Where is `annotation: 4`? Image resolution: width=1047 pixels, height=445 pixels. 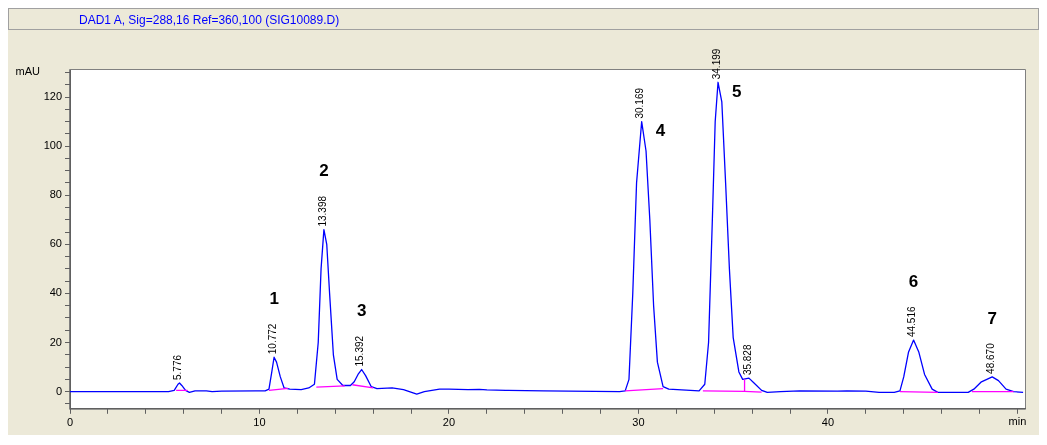 annotation: 4 is located at coordinates (660, 131).